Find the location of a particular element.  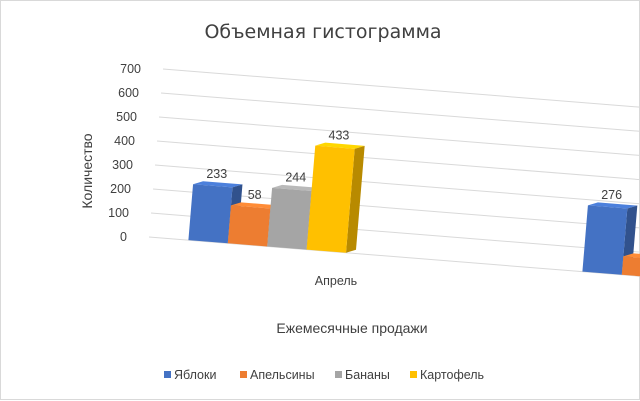

y-tick-label: 300 is located at coordinates (122, 165).